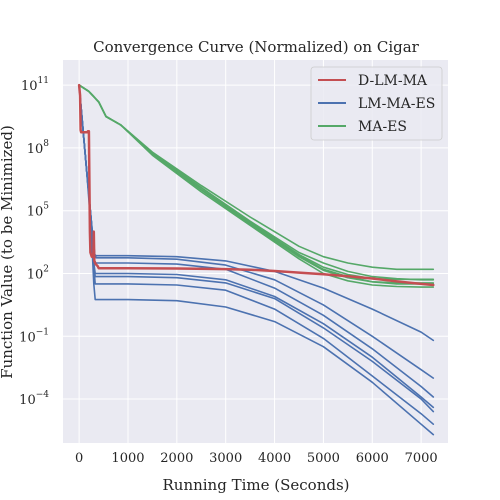  Describe the element at coordinates (255, 485) in the screenshot. I see `x-axis-label: Running Time (Seconds)` at that location.